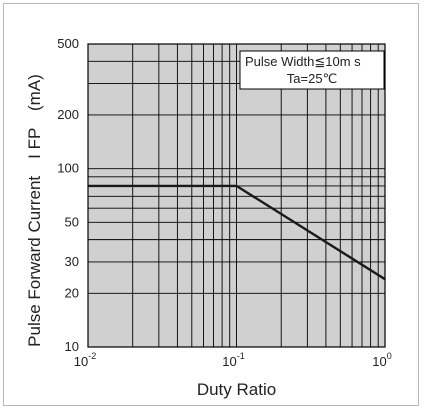 The height and width of the screenshot is (411, 424). Describe the element at coordinates (72, 292) in the screenshot. I see `y-tick-label: 20` at that location.